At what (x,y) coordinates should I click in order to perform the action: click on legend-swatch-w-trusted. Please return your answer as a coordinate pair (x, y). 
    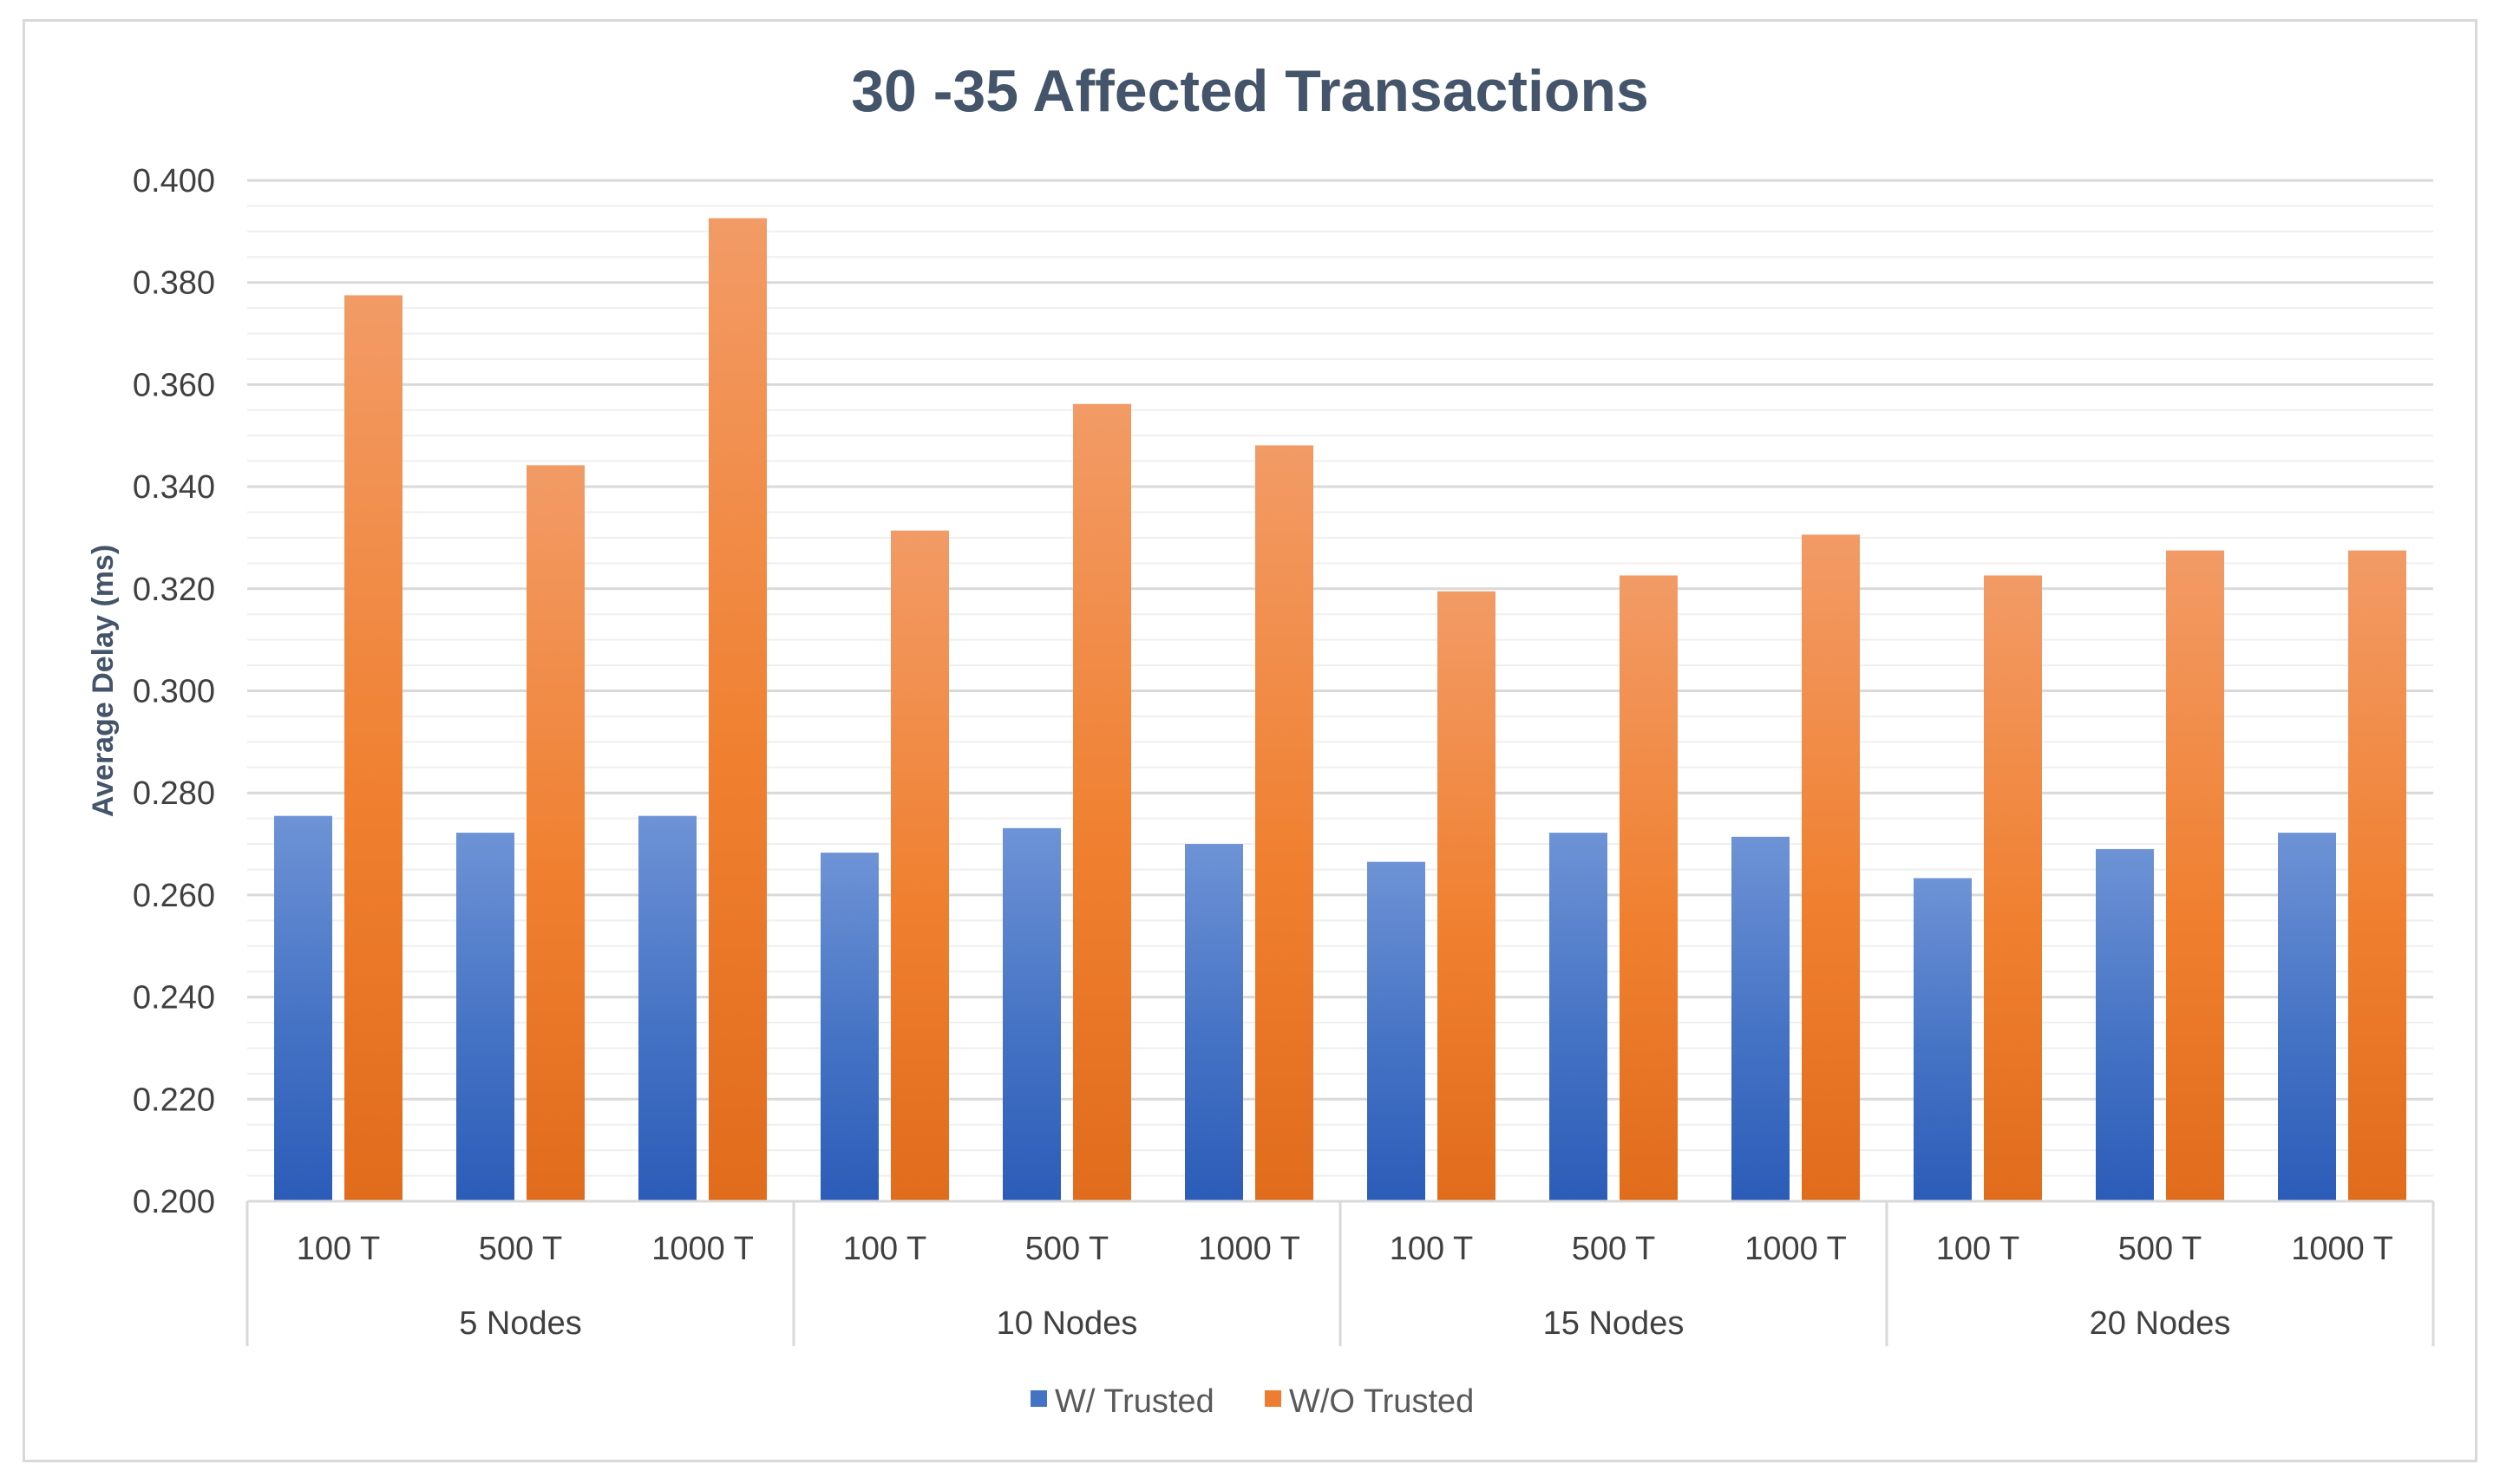
    Looking at the image, I should click on (1039, 1399).